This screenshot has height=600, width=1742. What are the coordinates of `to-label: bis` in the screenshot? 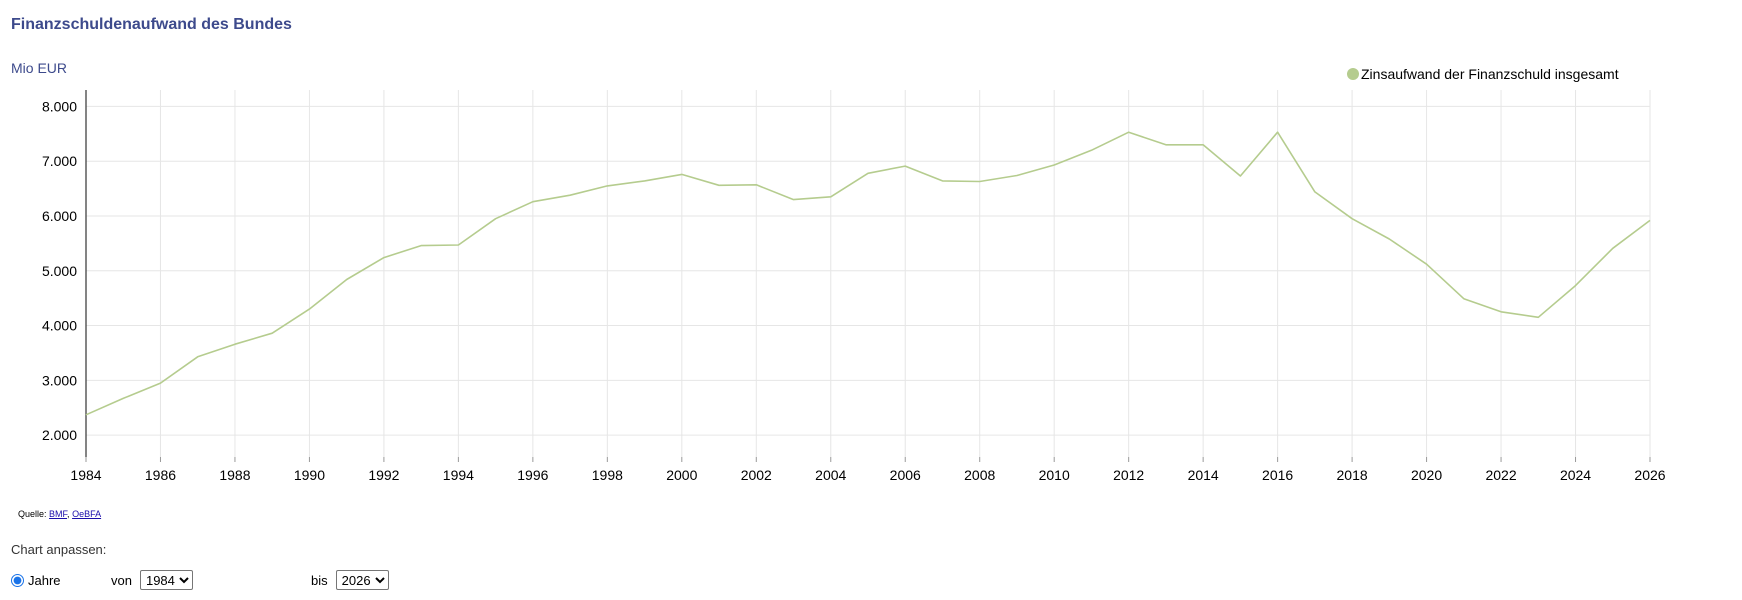 It's located at (319, 580).